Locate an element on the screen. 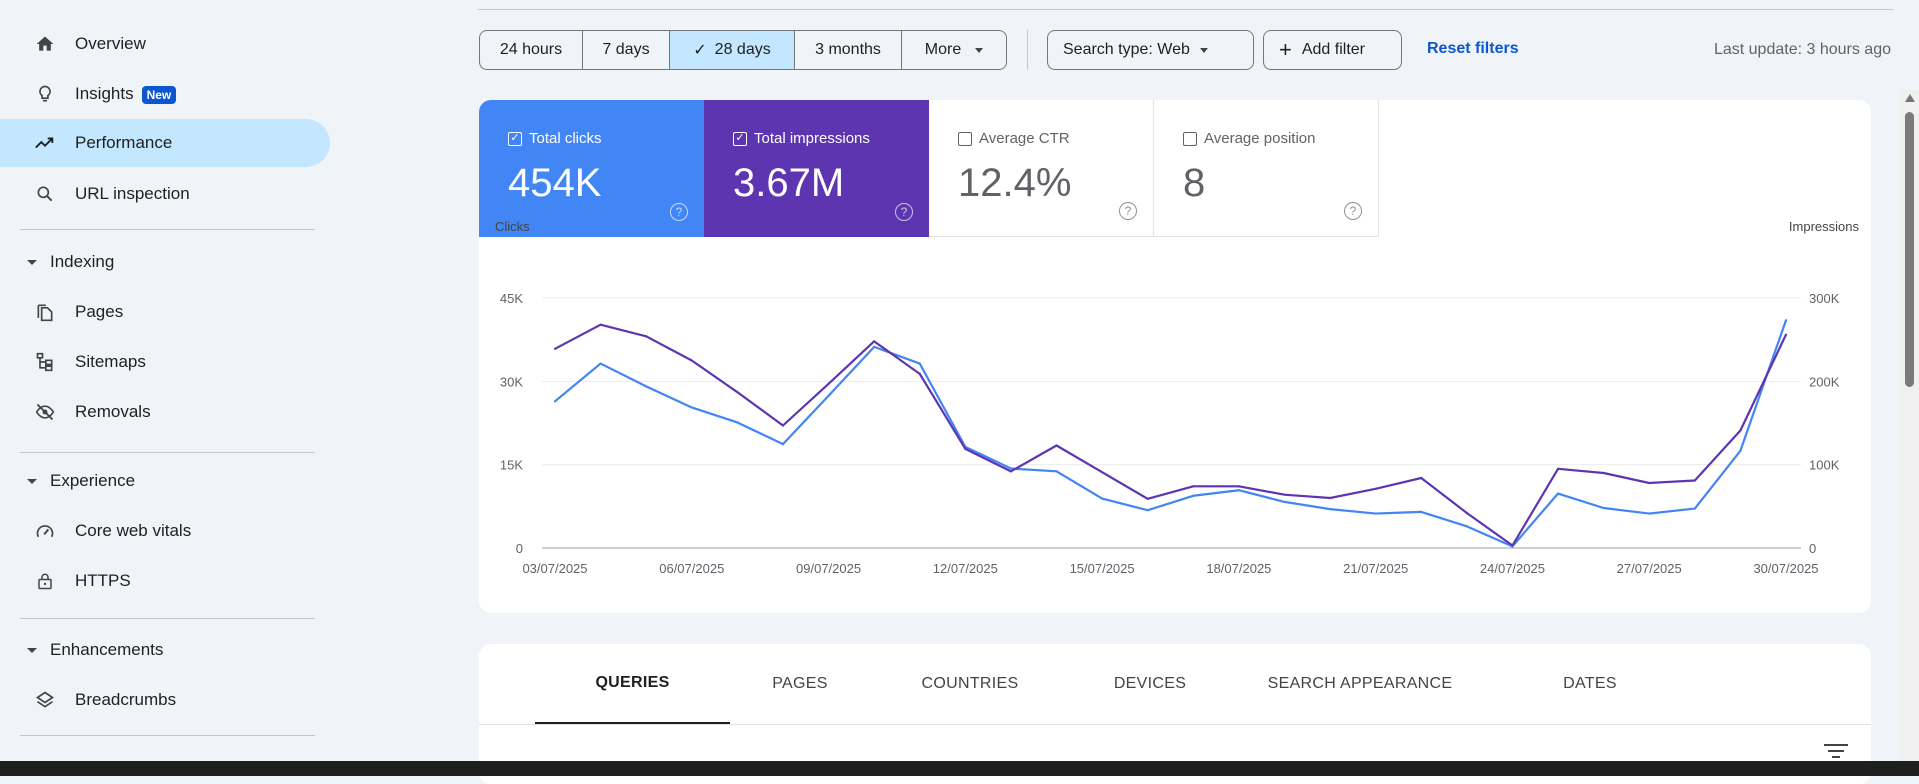 Image resolution: width=1919 pixels, height=784 pixels. sidebar-item-https: HTTPS is located at coordinates (165, 581).